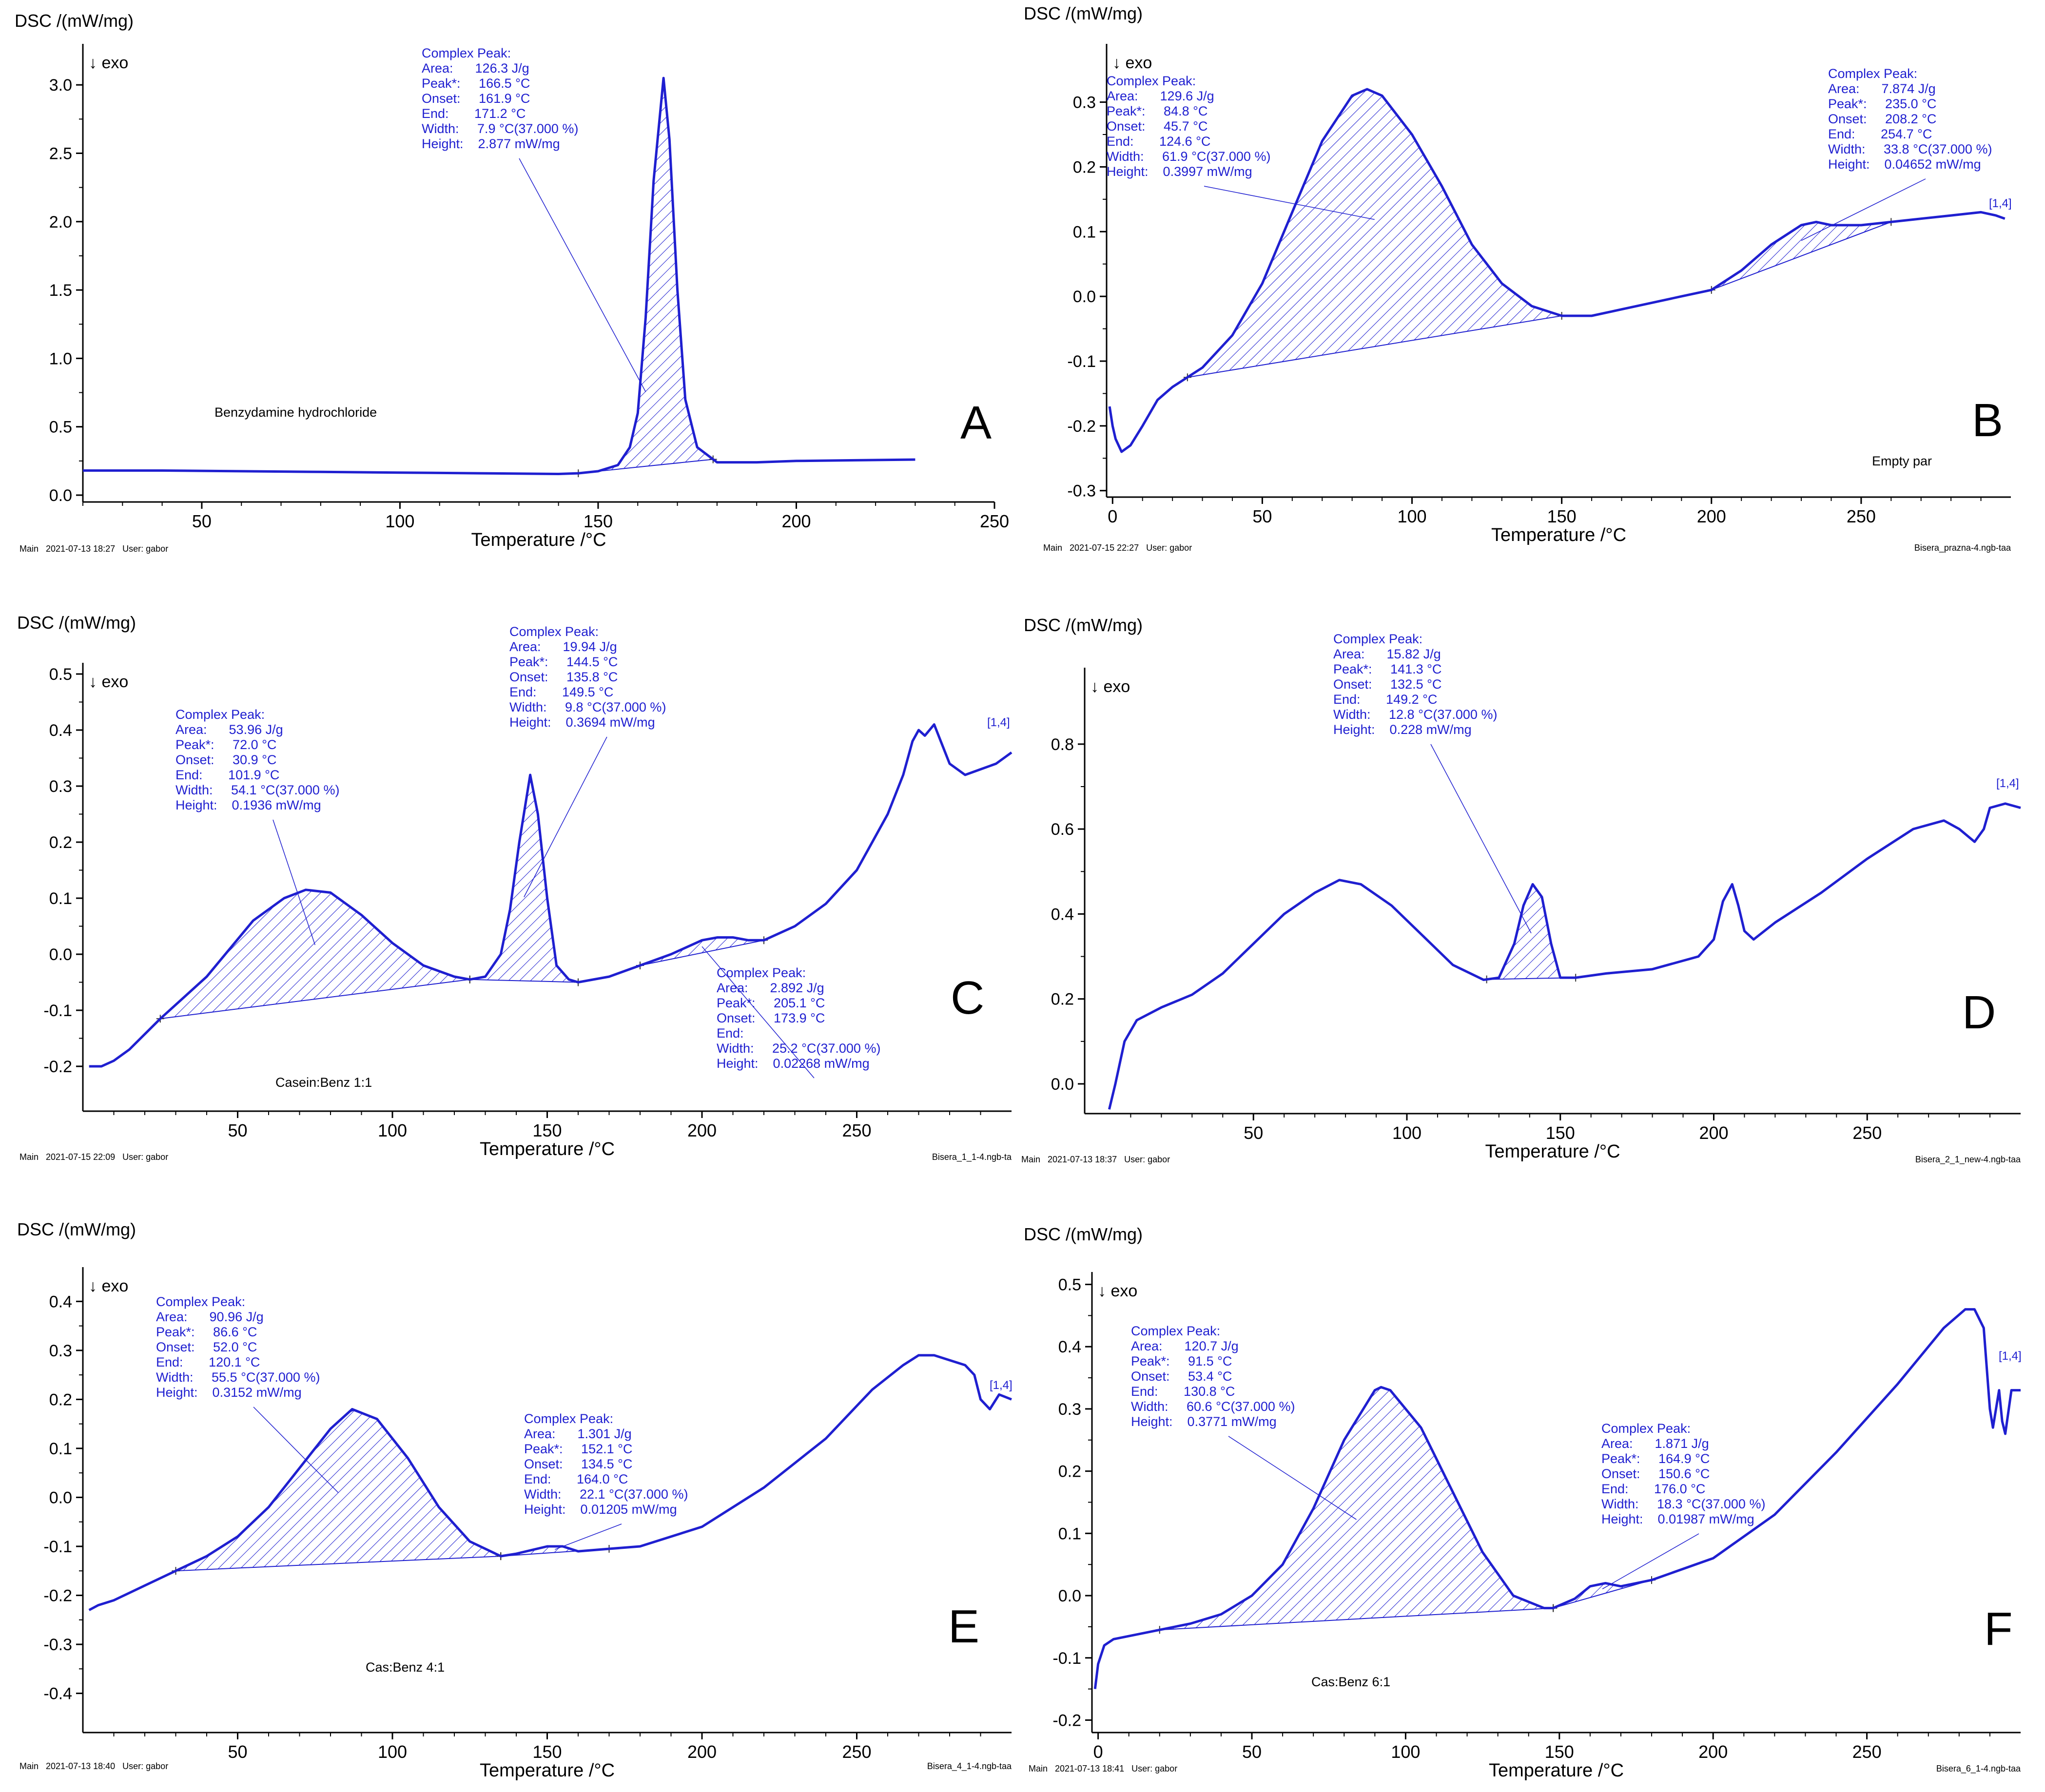 This screenshot has width=2045, height=1792. What do you see at coordinates (770, 988) in the screenshot?
I see `annotation-line: Area: 2.892 J/g` at bounding box center [770, 988].